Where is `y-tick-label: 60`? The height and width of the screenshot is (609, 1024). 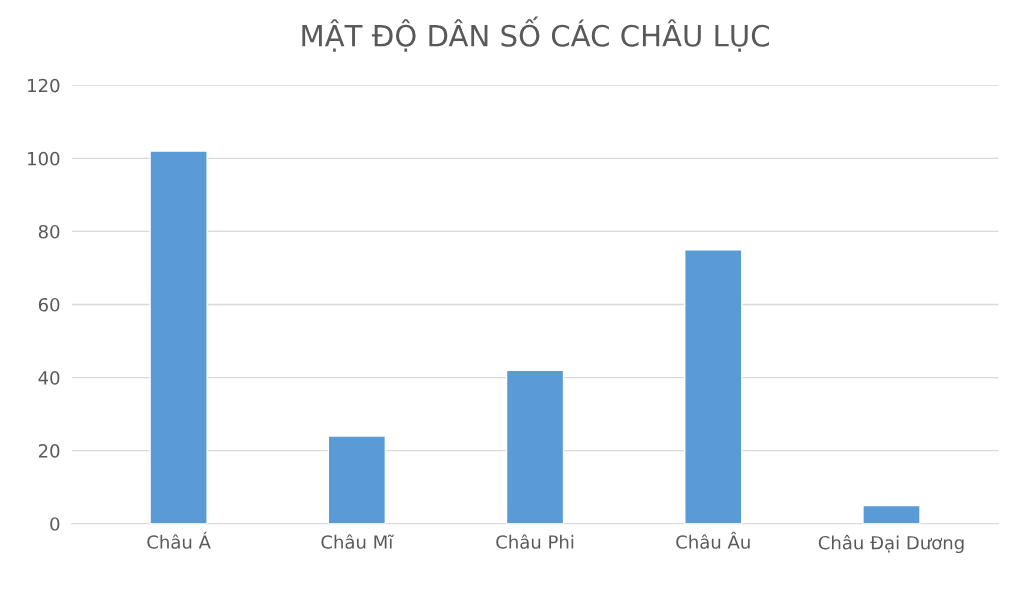 y-tick-label: 60 is located at coordinates (49, 304).